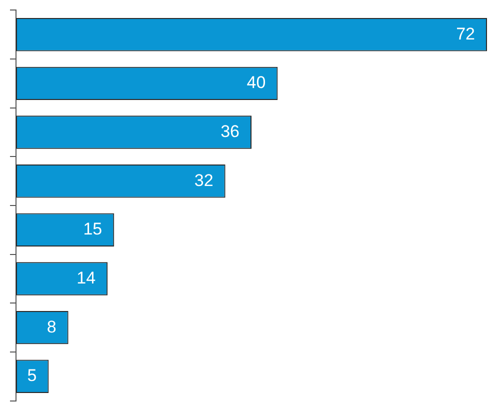 Image resolution: width=495 pixels, height=411 pixels. I want to click on data-label: 72, so click(465, 34).